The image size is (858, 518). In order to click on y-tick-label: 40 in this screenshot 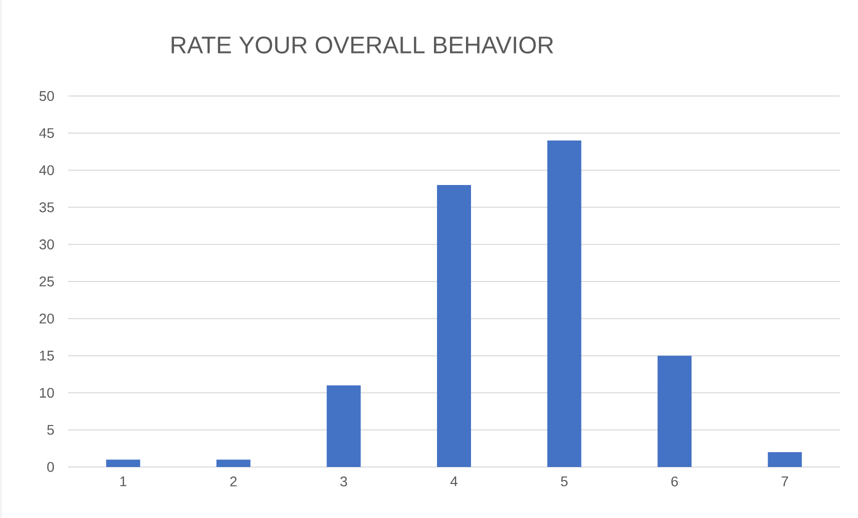, I will do `click(46, 170)`.